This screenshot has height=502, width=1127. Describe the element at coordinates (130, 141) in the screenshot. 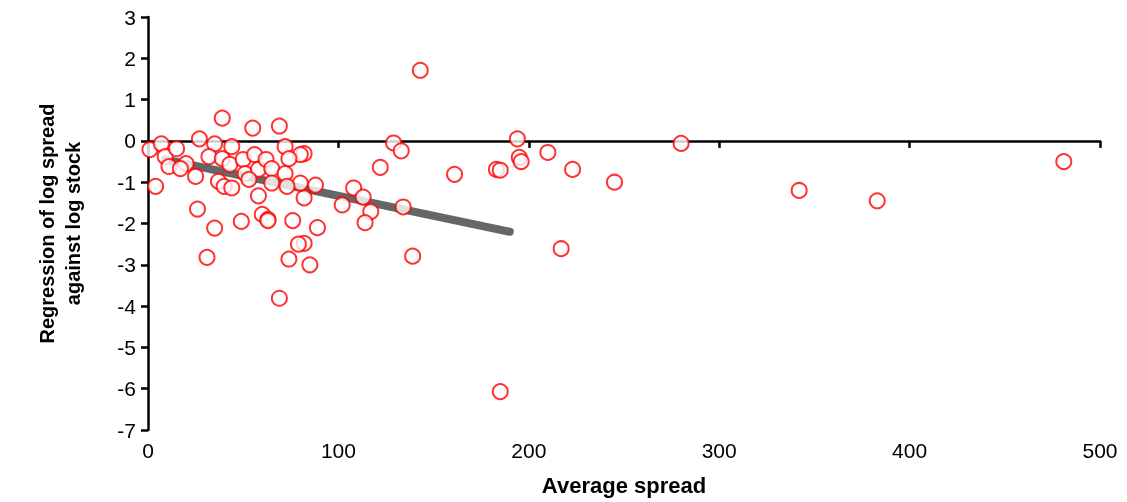

I see `y-tick-label: 0` at that location.